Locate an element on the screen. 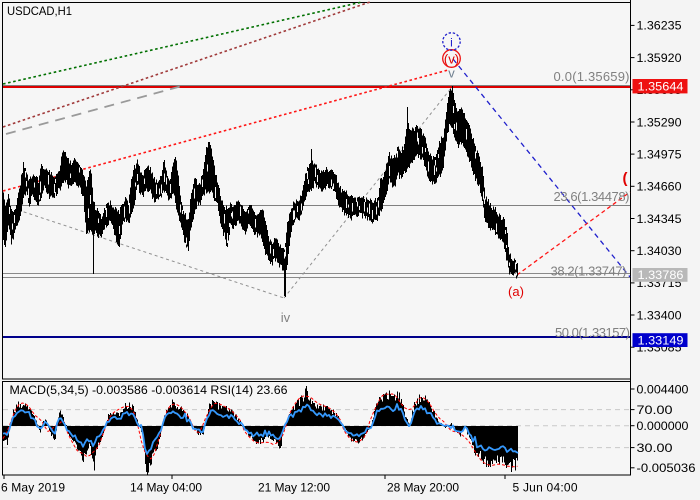 This screenshot has height=500, width=700. svg-text: 23.6(1.34478) is located at coordinates (592, 196).